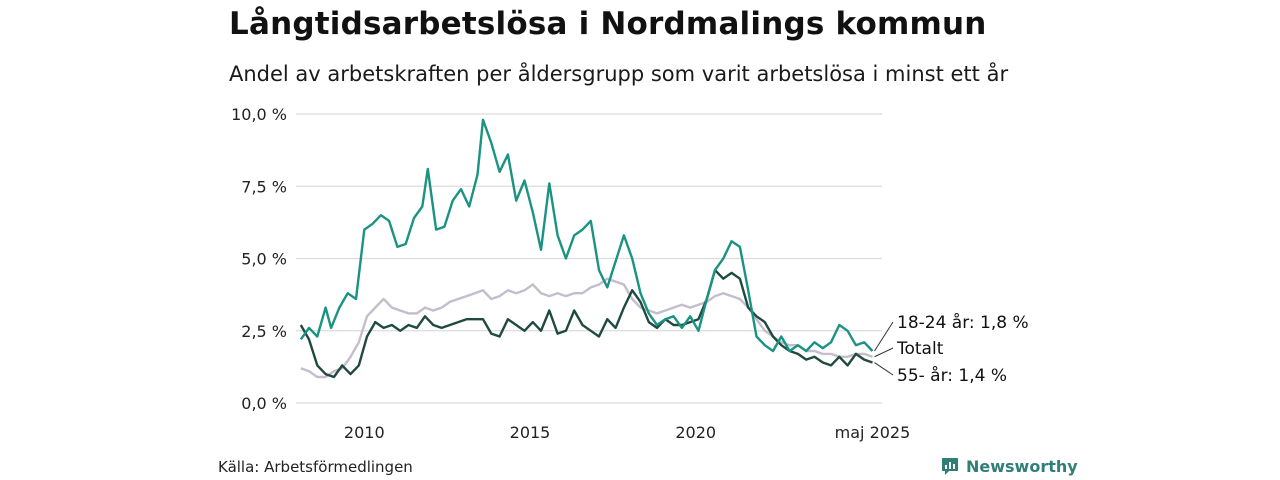 The width and height of the screenshot is (1280, 480). Describe the element at coordinates (364, 432) in the screenshot. I see `x-tick-label: 2010` at that location.